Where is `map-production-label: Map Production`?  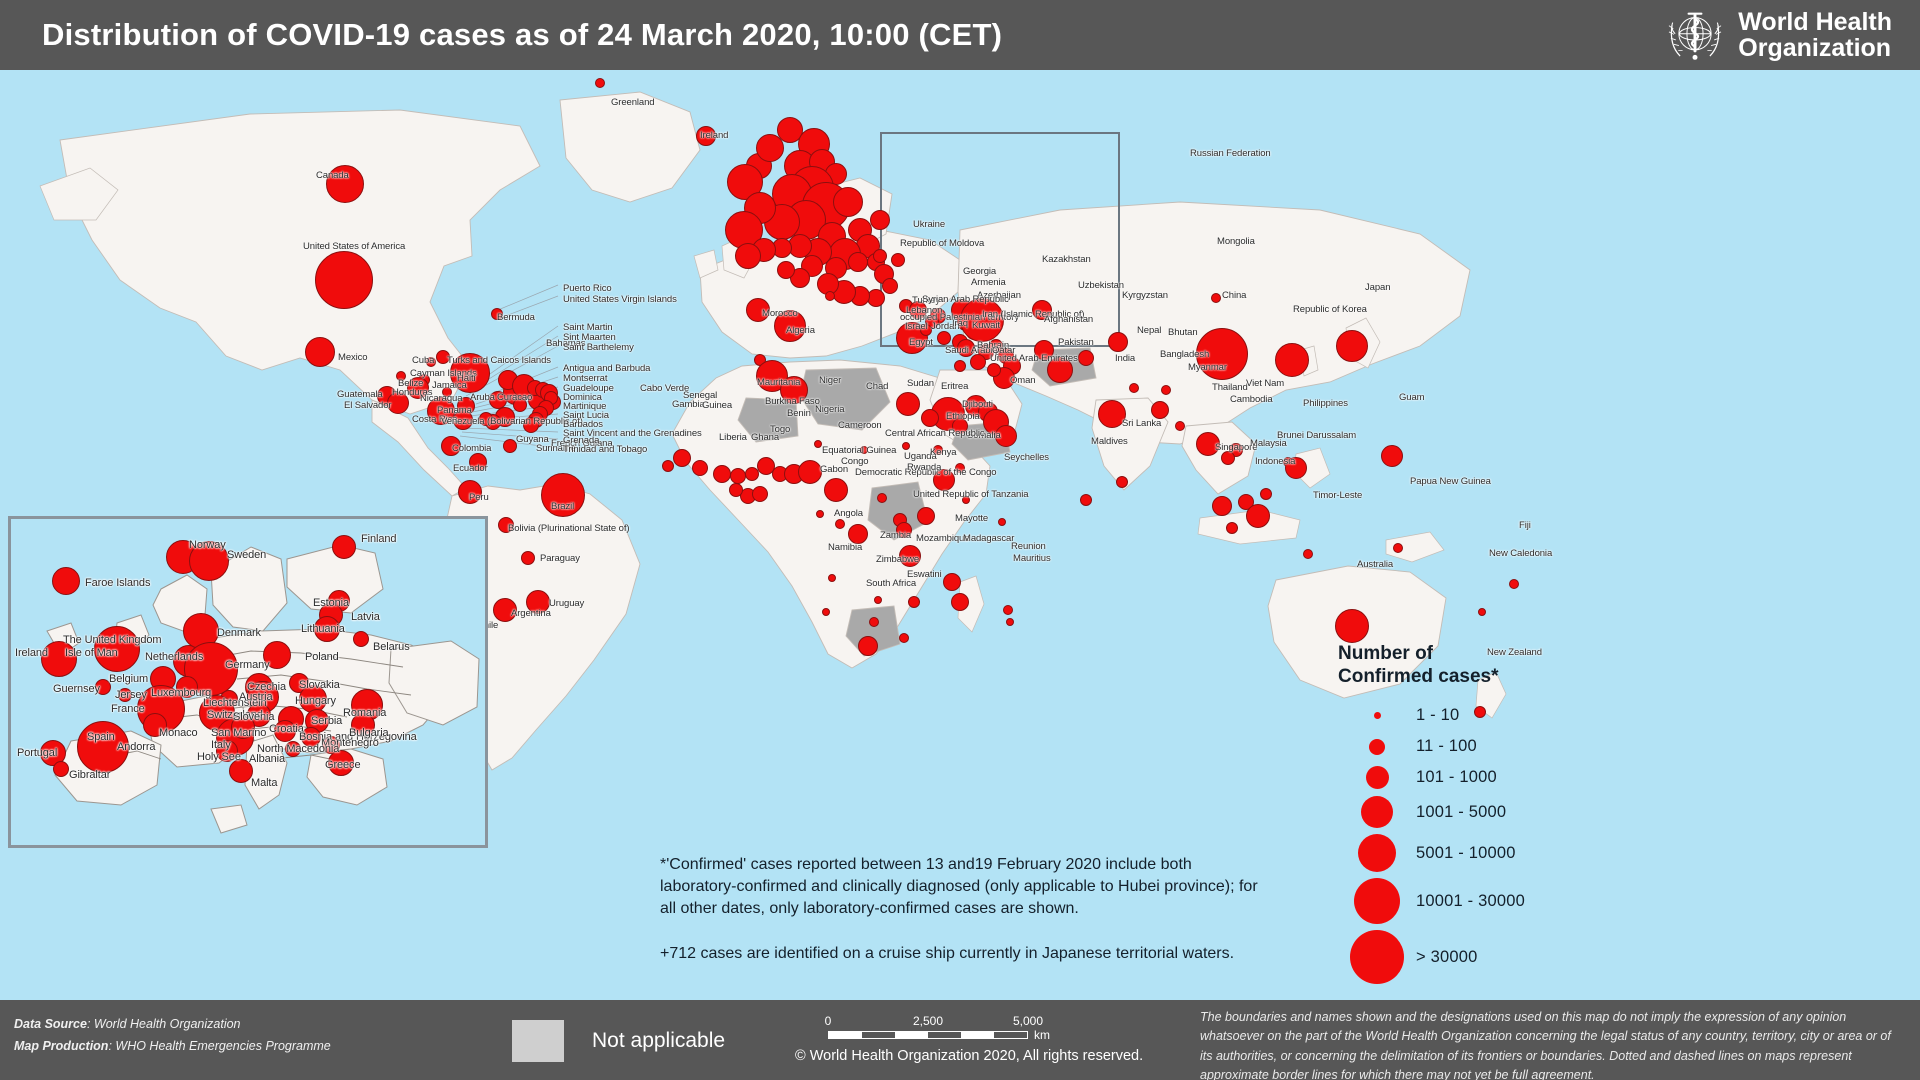 map-production-label: Map Production is located at coordinates (61, 1045).